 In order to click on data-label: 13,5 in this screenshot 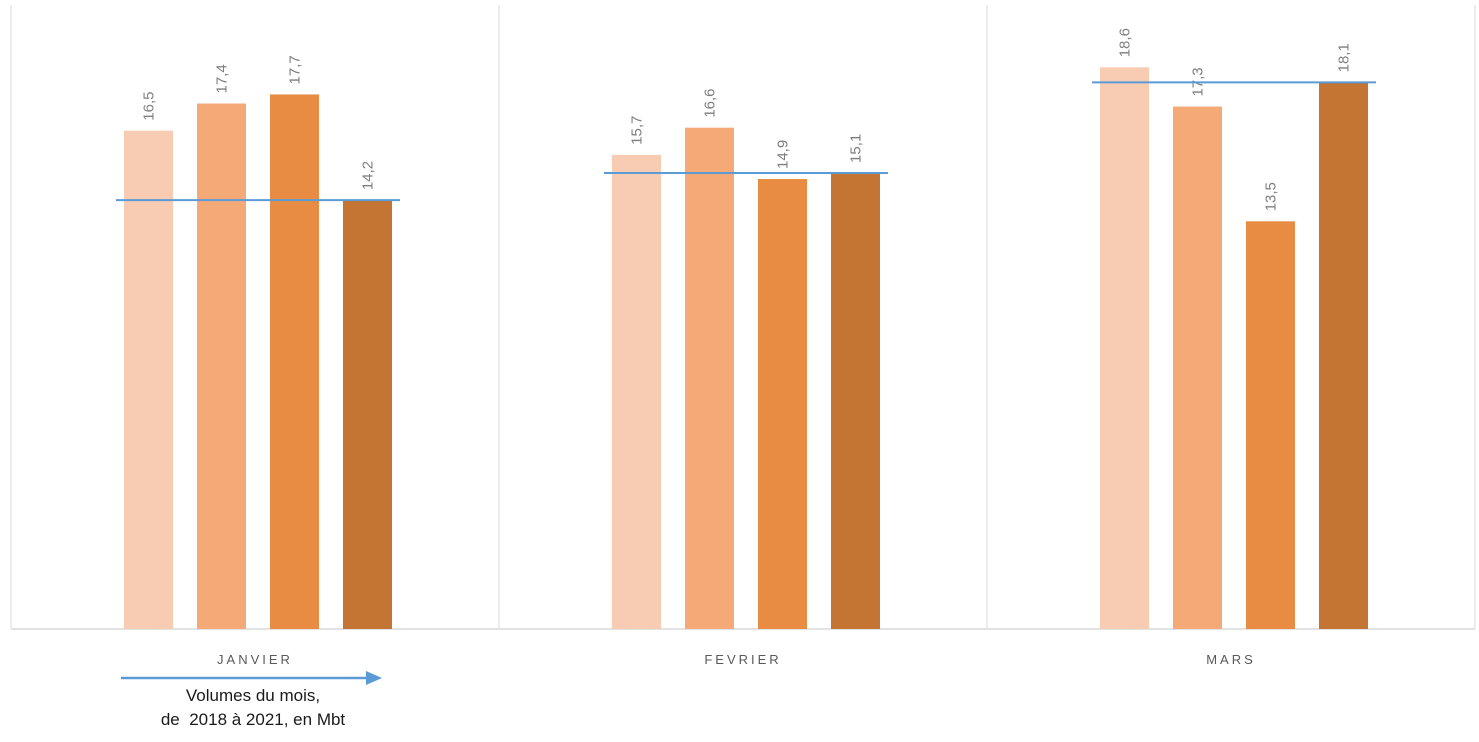, I will do `click(1271, 196)`.